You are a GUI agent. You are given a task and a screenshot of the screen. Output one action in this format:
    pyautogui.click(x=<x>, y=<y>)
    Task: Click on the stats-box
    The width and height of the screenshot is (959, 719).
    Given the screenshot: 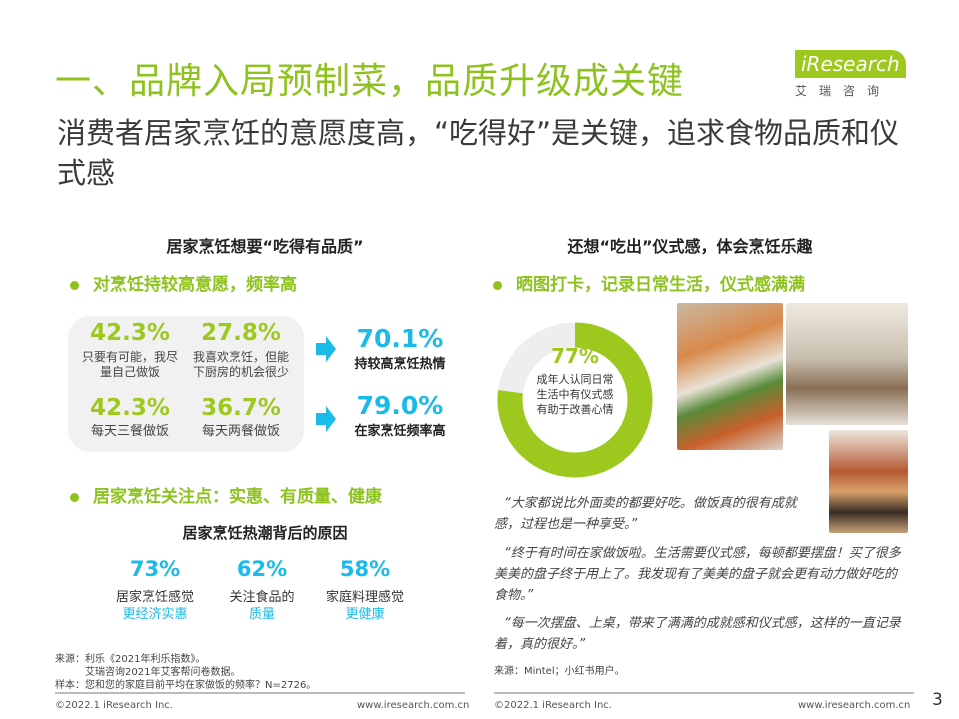 What is the action you would take?
    pyautogui.click(x=186, y=384)
    